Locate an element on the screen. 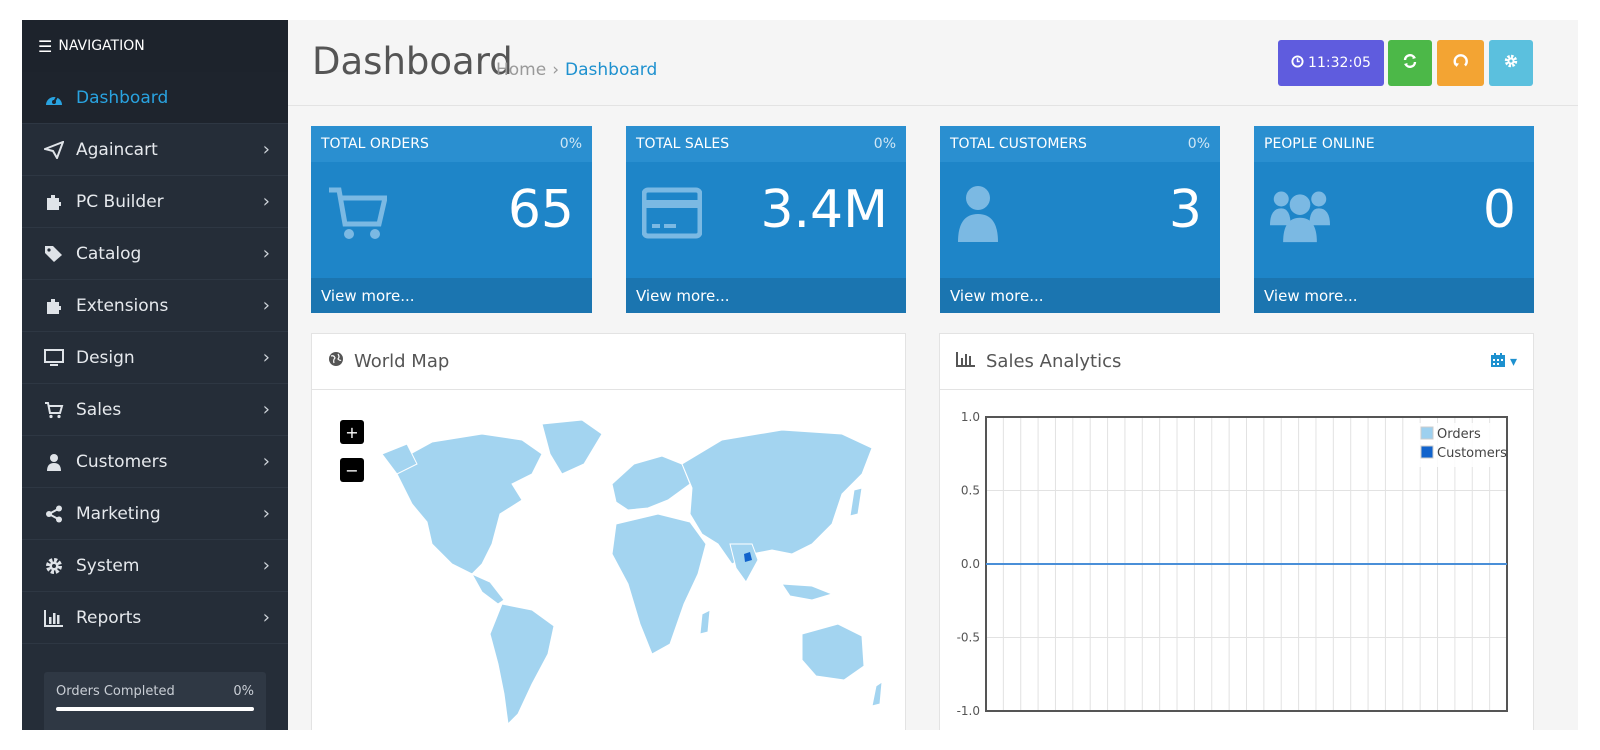 This screenshot has width=1600, height=750. map-region-australia is located at coordinates (833, 652).